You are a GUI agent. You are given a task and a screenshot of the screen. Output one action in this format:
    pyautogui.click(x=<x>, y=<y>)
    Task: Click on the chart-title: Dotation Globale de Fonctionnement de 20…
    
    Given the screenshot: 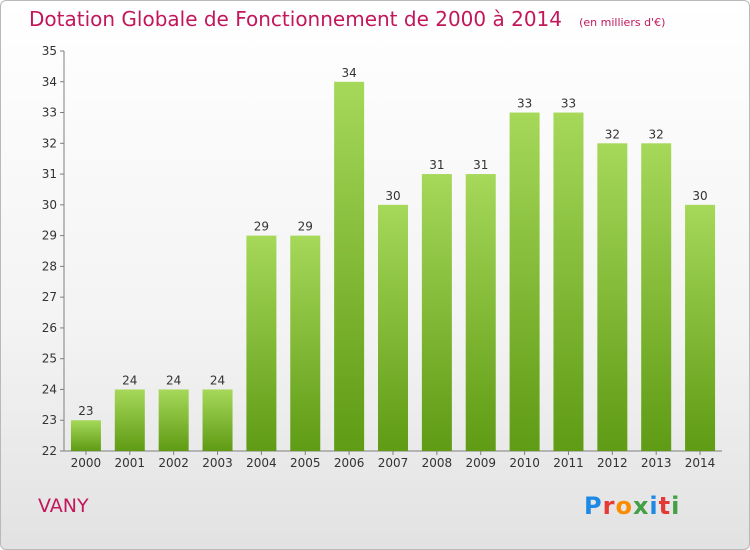 What is the action you would take?
    pyautogui.click(x=295, y=19)
    